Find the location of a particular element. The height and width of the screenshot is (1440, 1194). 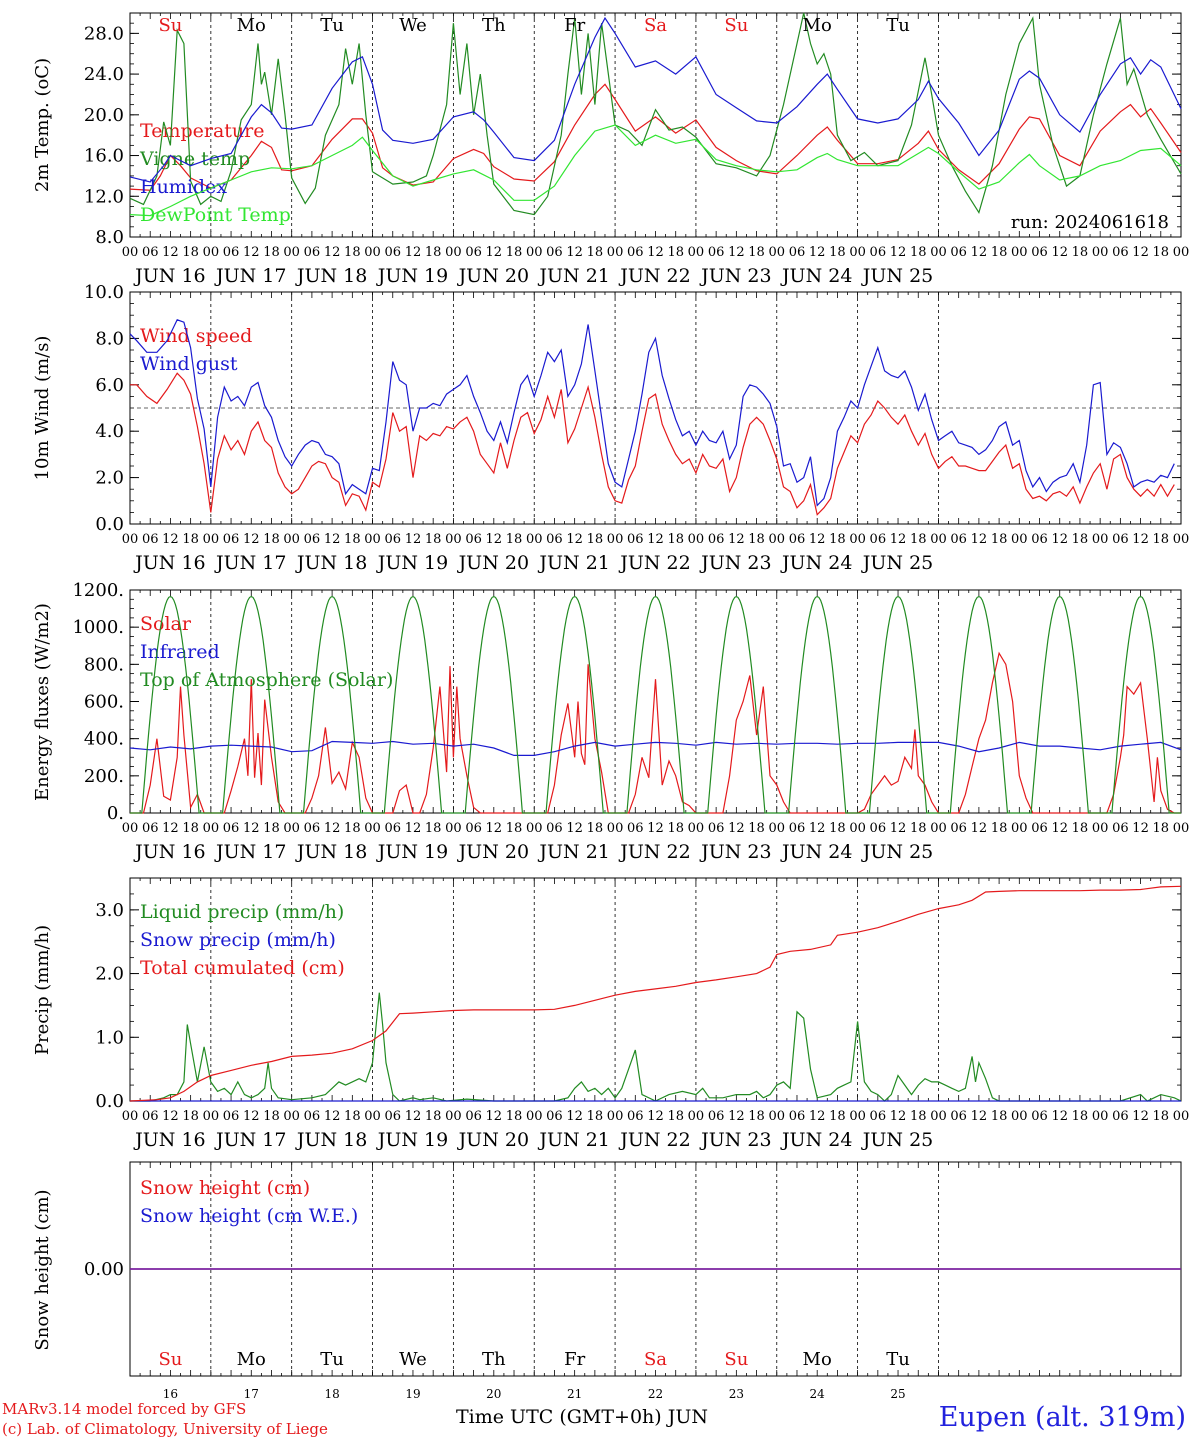

date-label: JUN 25 is located at coordinates (897, 563).